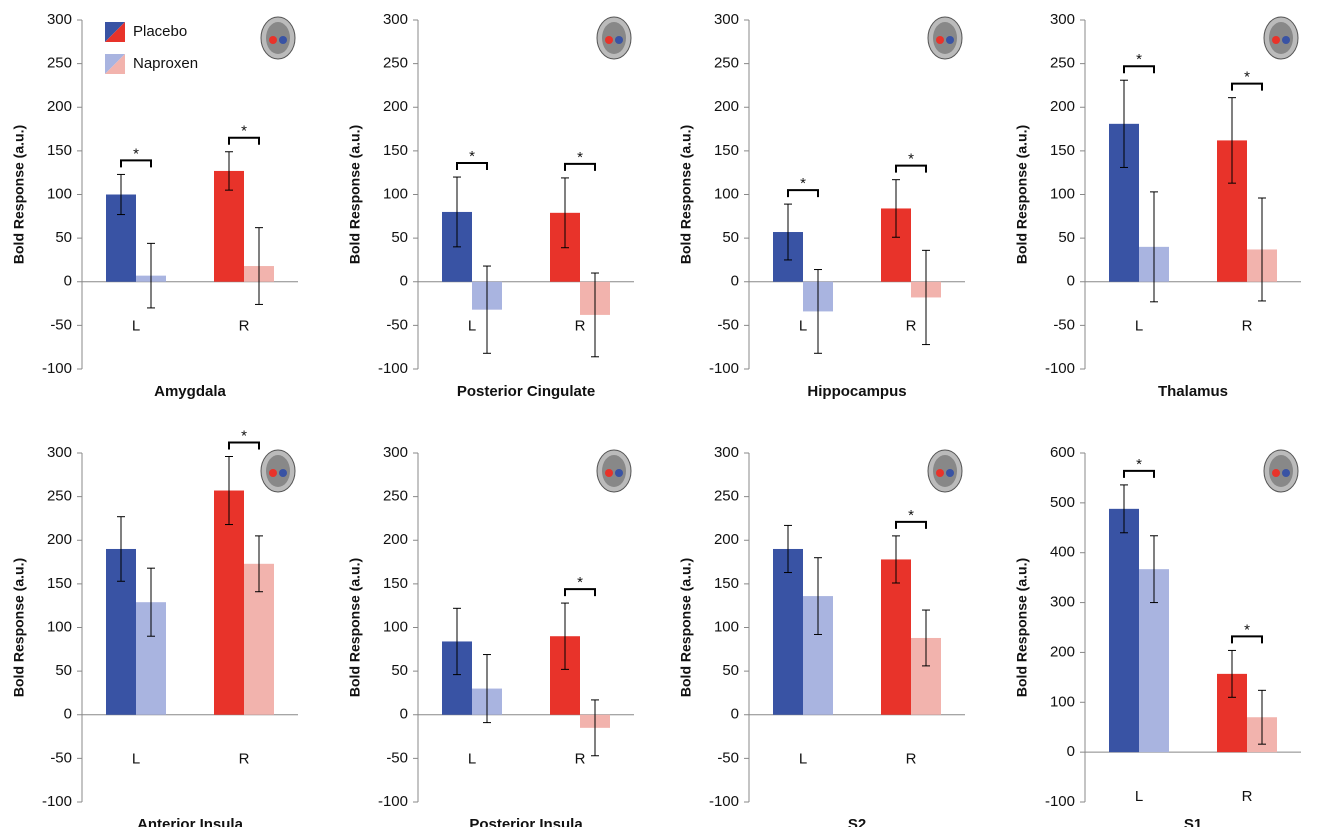 The width and height of the screenshot is (1325, 827). Describe the element at coordinates (1062, 452) in the screenshot. I see `y-tick-label: 600` at that location.